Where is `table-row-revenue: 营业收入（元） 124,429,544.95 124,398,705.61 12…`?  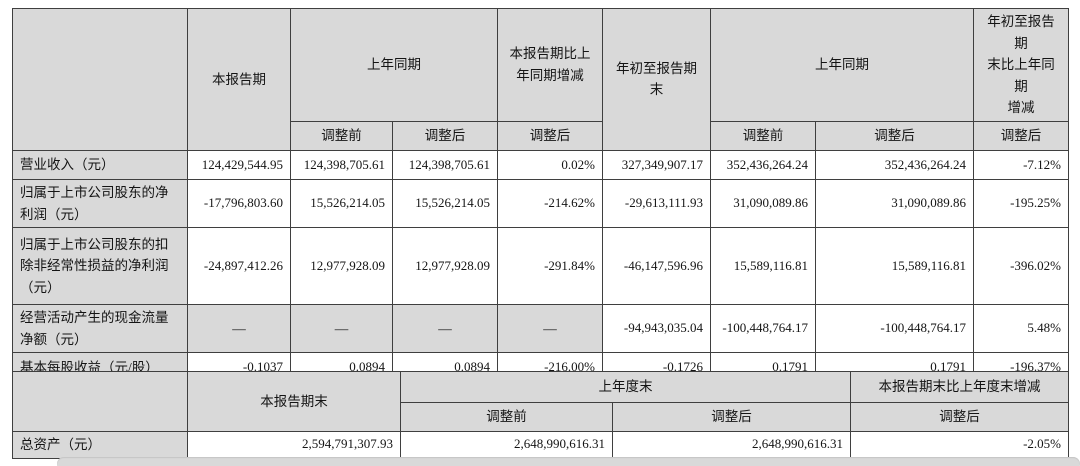
table-row-revenue: 营业收入（元） 124,429,544.95 124,398,705.61 12… is located at coordinates (540, 164).